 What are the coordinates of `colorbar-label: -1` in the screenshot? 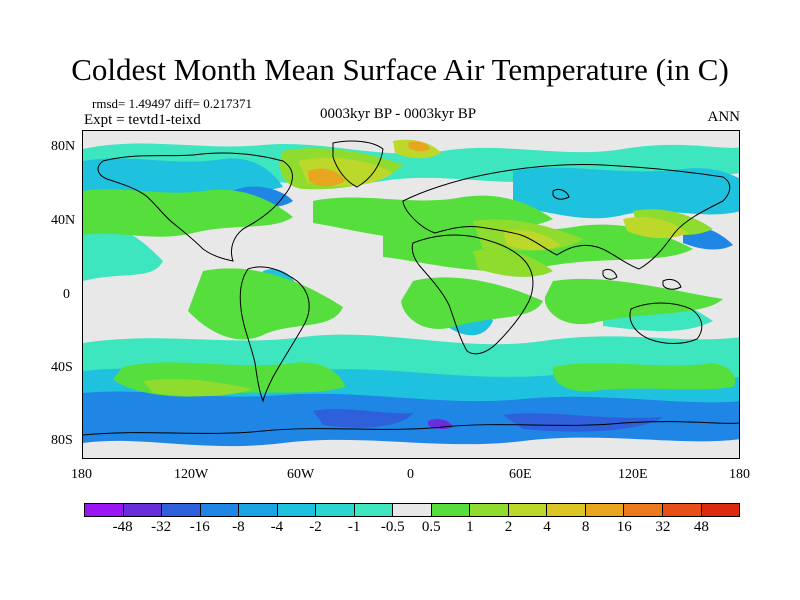 It's located at (354, 527).